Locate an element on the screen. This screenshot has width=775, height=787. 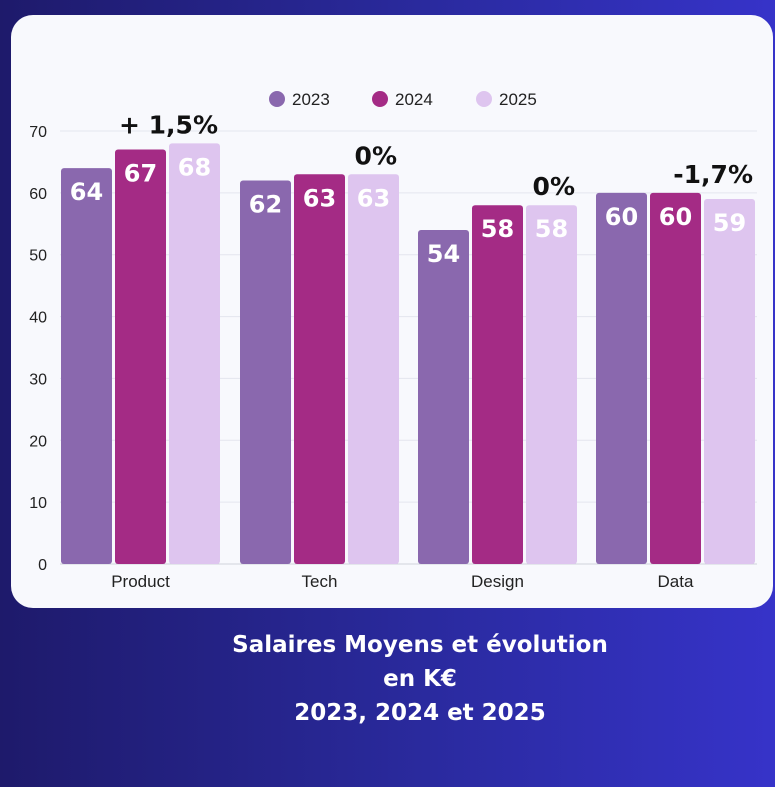
data-label: 64 is located at coordinates (86, 192).